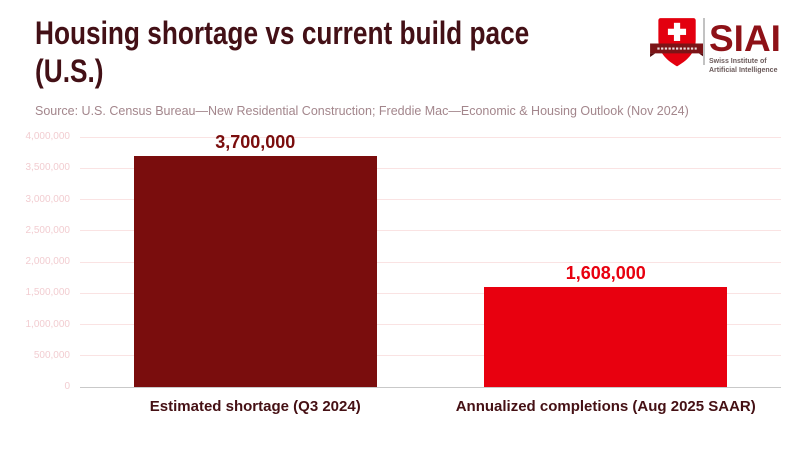 The image size is (800, 450). What do you see at coordinates (48, 230) in the screenshot?
I see `y-tick-label: 2,500,000` at bounding box center [48, 230].